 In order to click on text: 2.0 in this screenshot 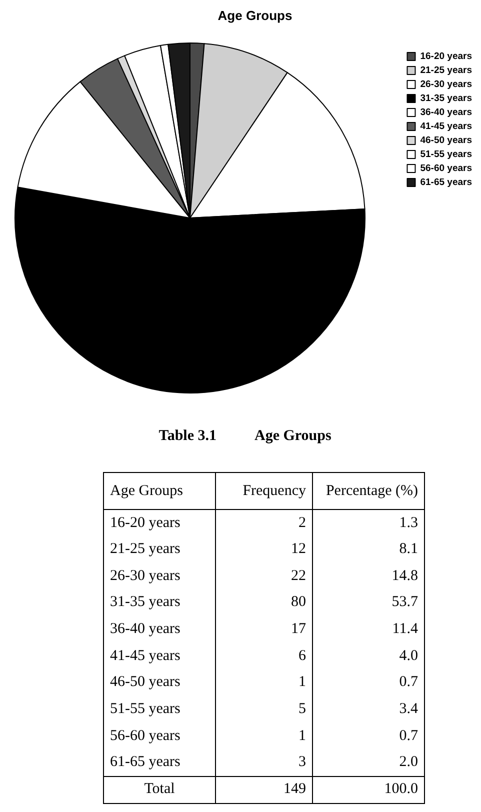, I will do `click(368, 763)`.